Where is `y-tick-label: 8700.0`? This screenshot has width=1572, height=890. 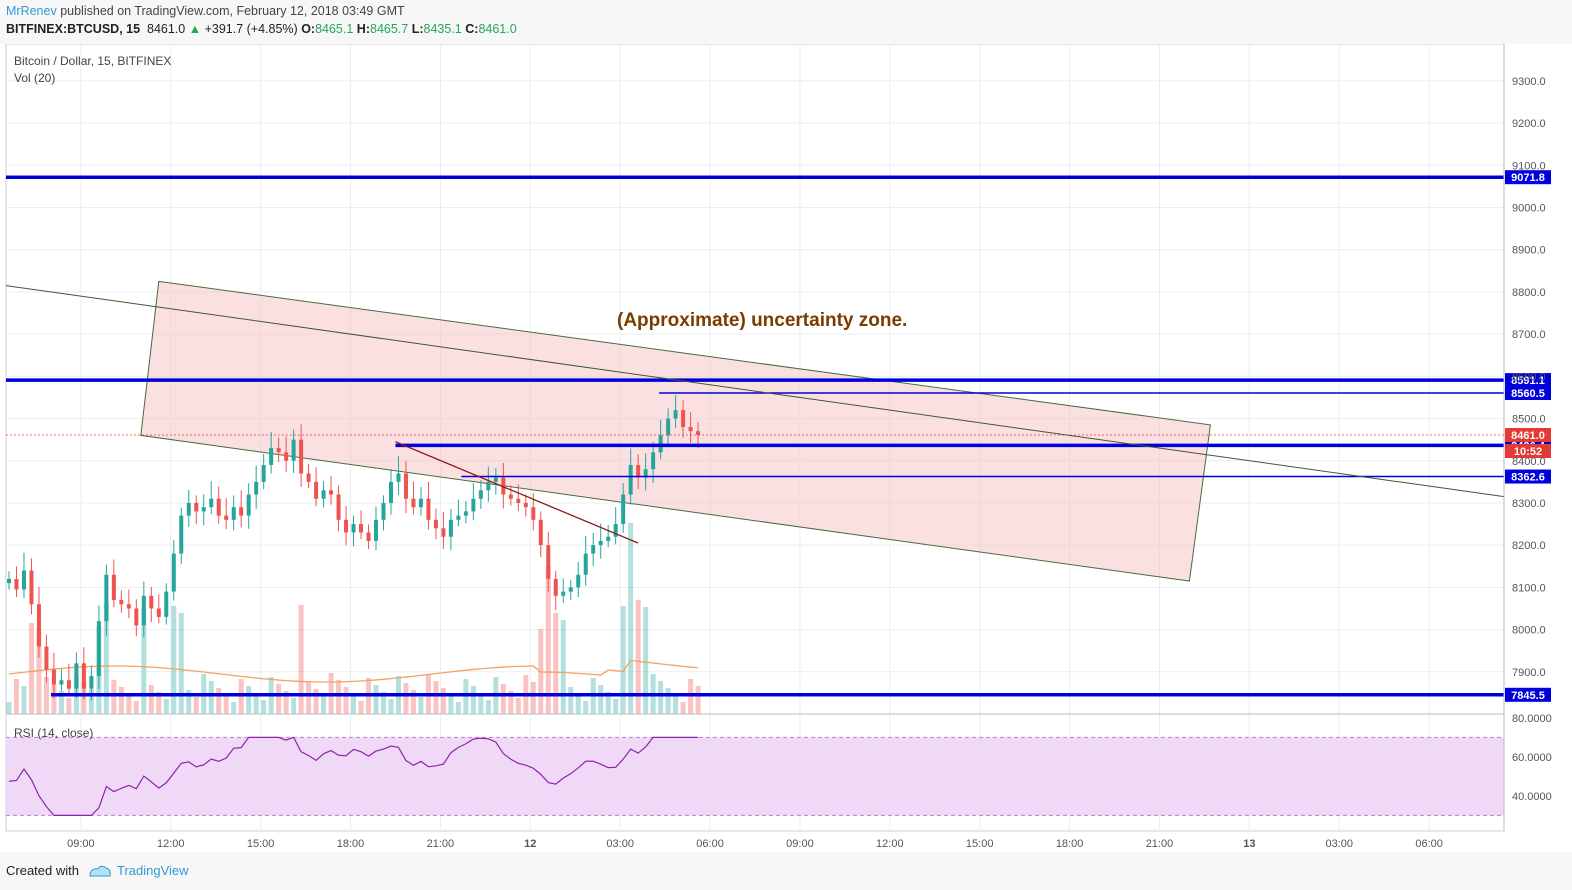 y-tick-label: 8700.0 is located at coordinates (1529, 335).